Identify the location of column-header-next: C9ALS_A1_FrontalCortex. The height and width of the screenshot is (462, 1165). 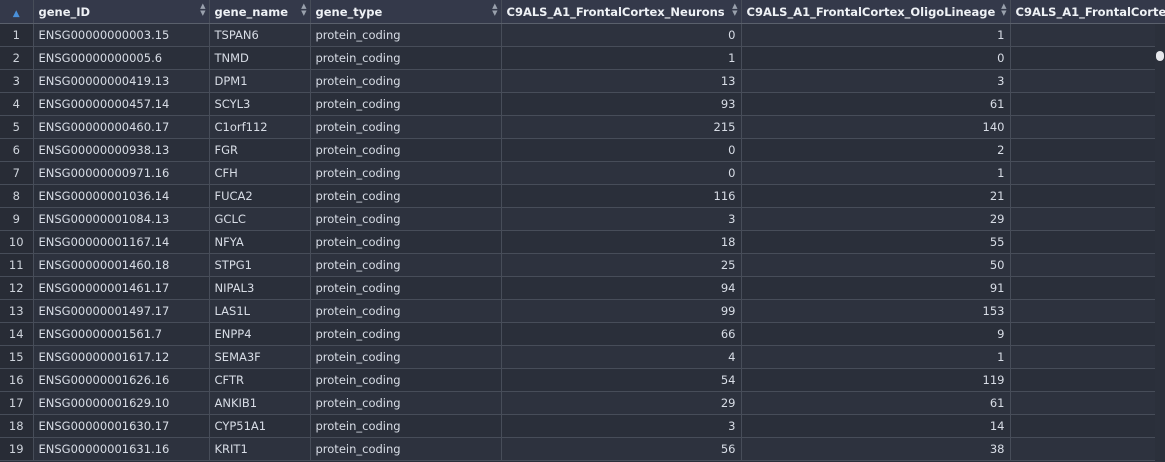
(1087, 12).